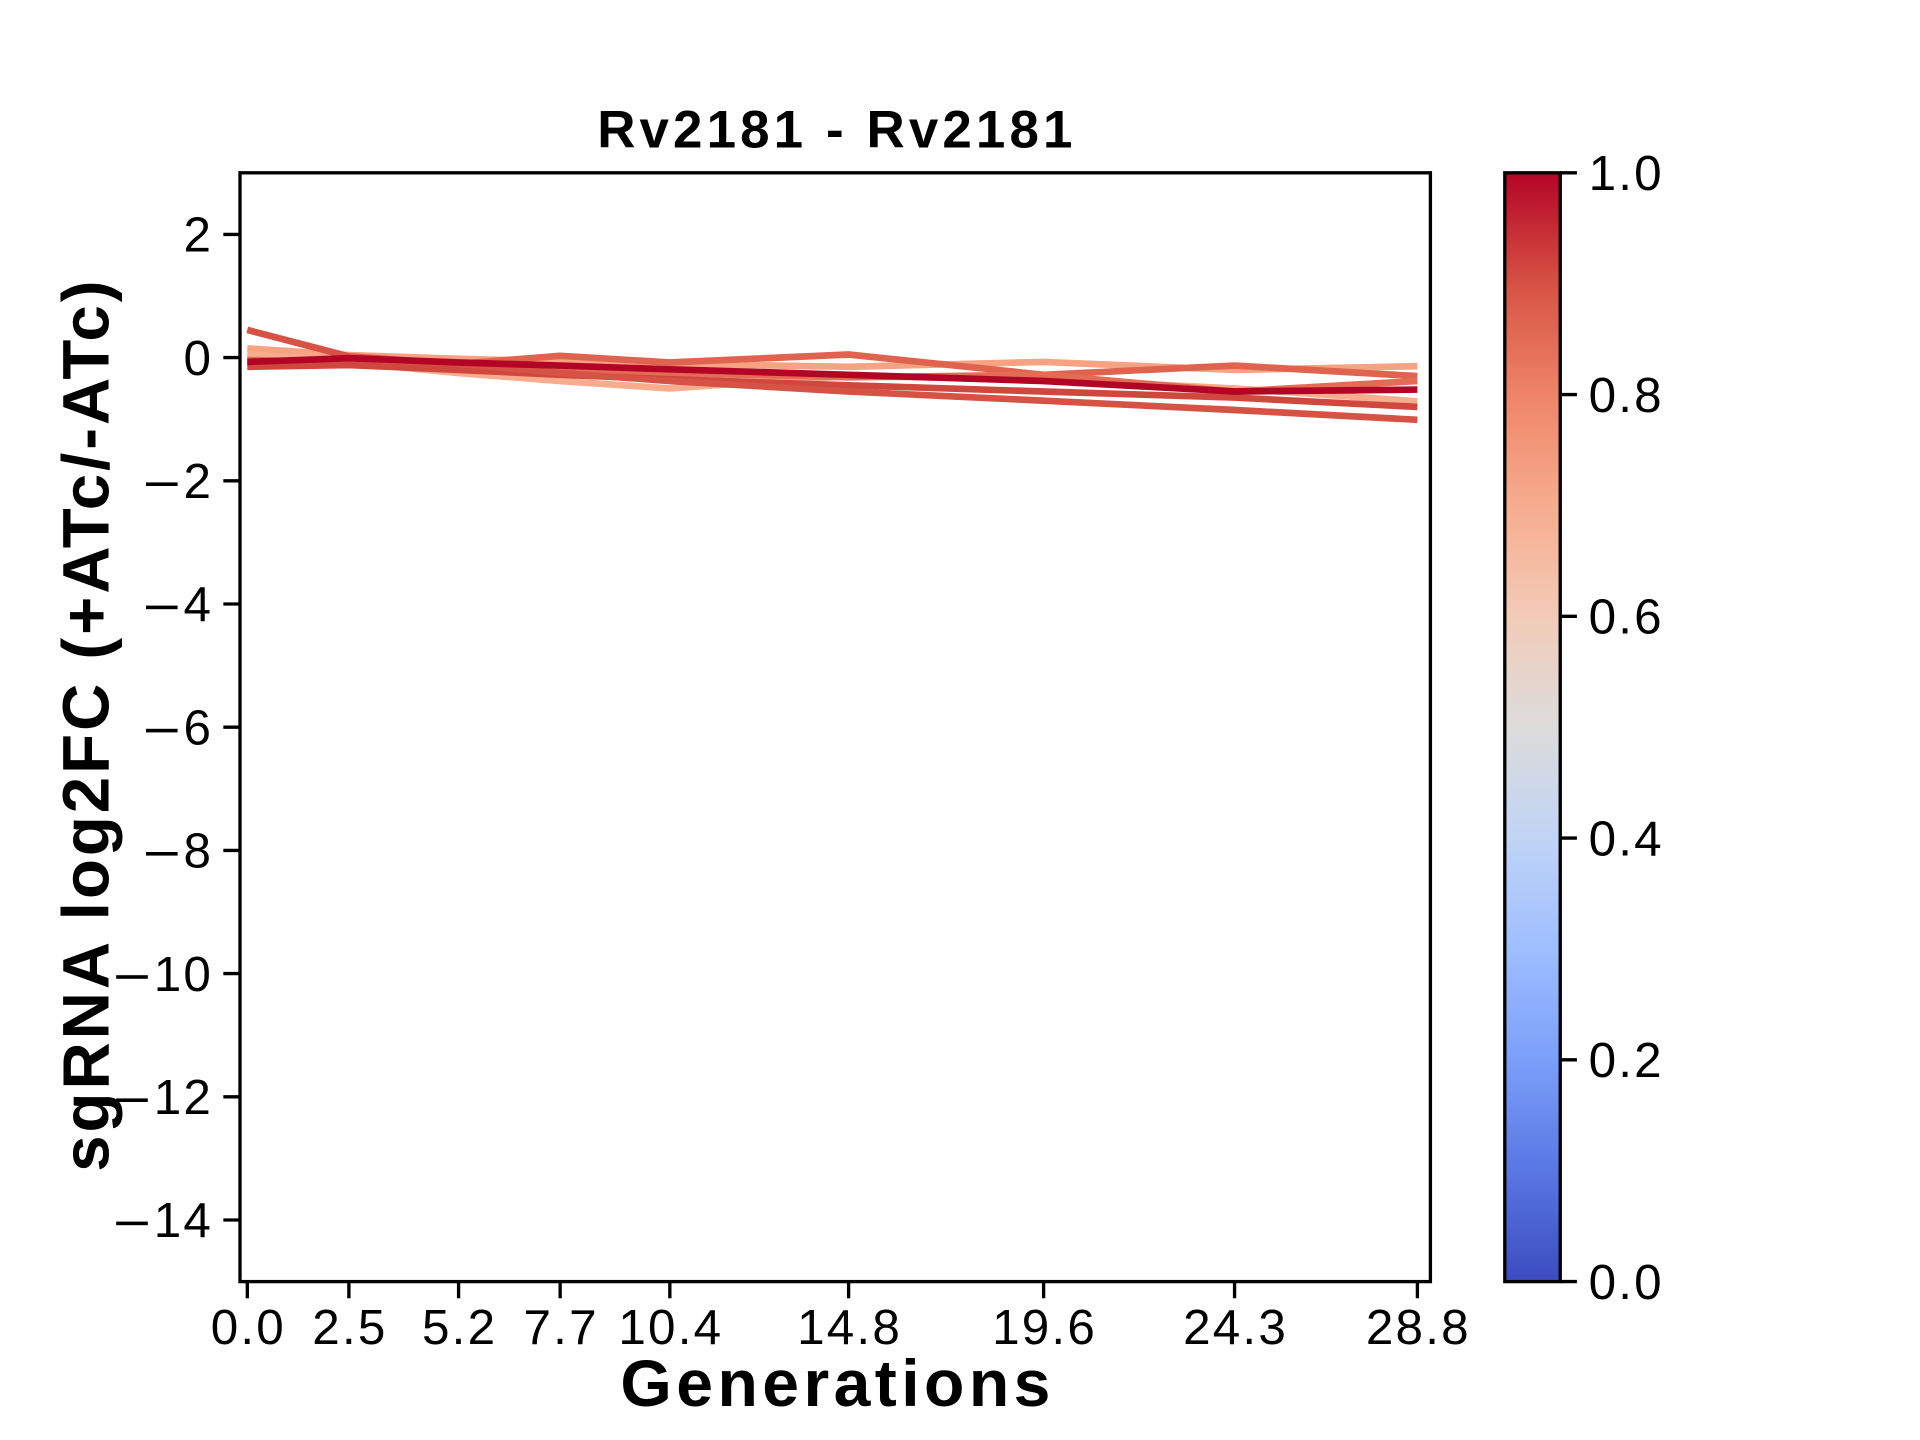  I want to click on svg-text: 5.2, so click(459, 1327).